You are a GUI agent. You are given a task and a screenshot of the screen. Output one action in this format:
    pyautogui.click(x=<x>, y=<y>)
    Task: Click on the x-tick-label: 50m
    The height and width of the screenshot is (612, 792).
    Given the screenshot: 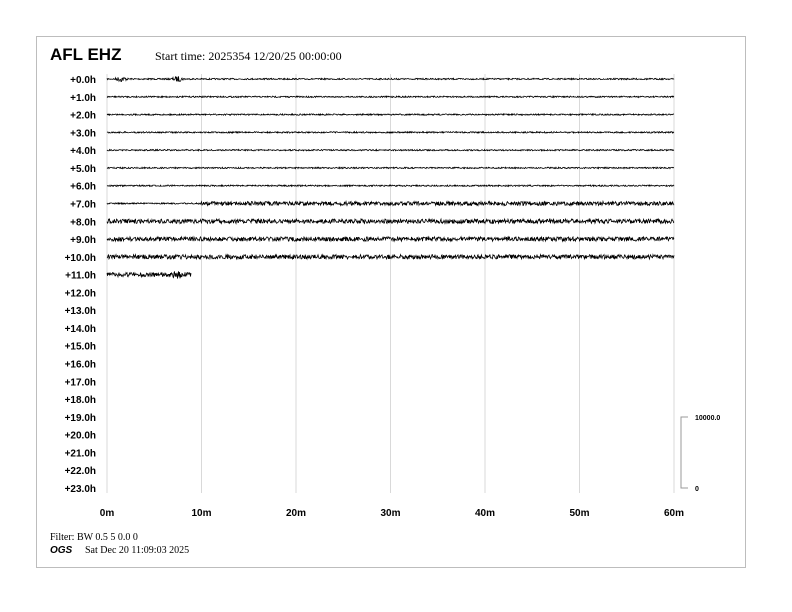 What is the action you would take?
    pyautogui.click(x=579, y=513)
    